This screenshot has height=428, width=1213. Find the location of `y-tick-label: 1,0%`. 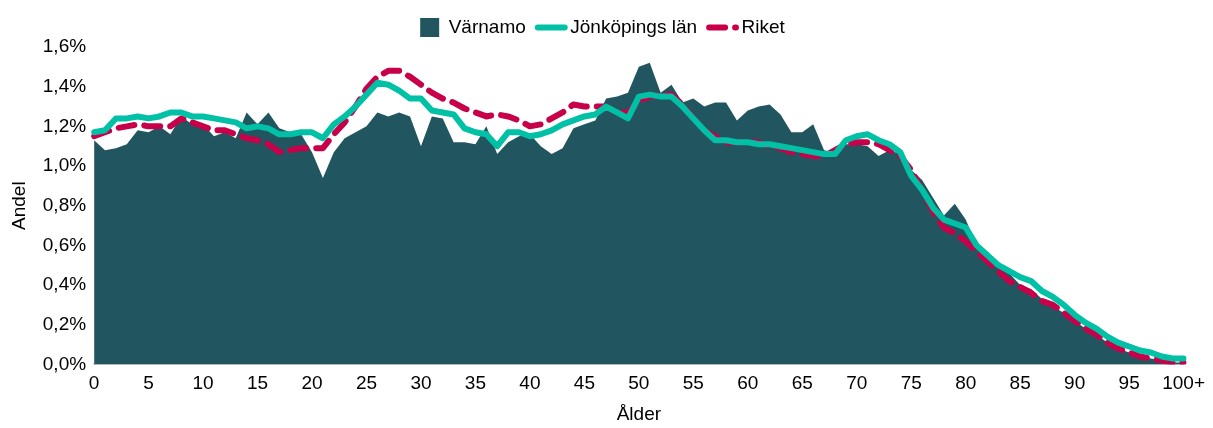

y-tick-label: 1,0% is located at coordinates (64, 165).